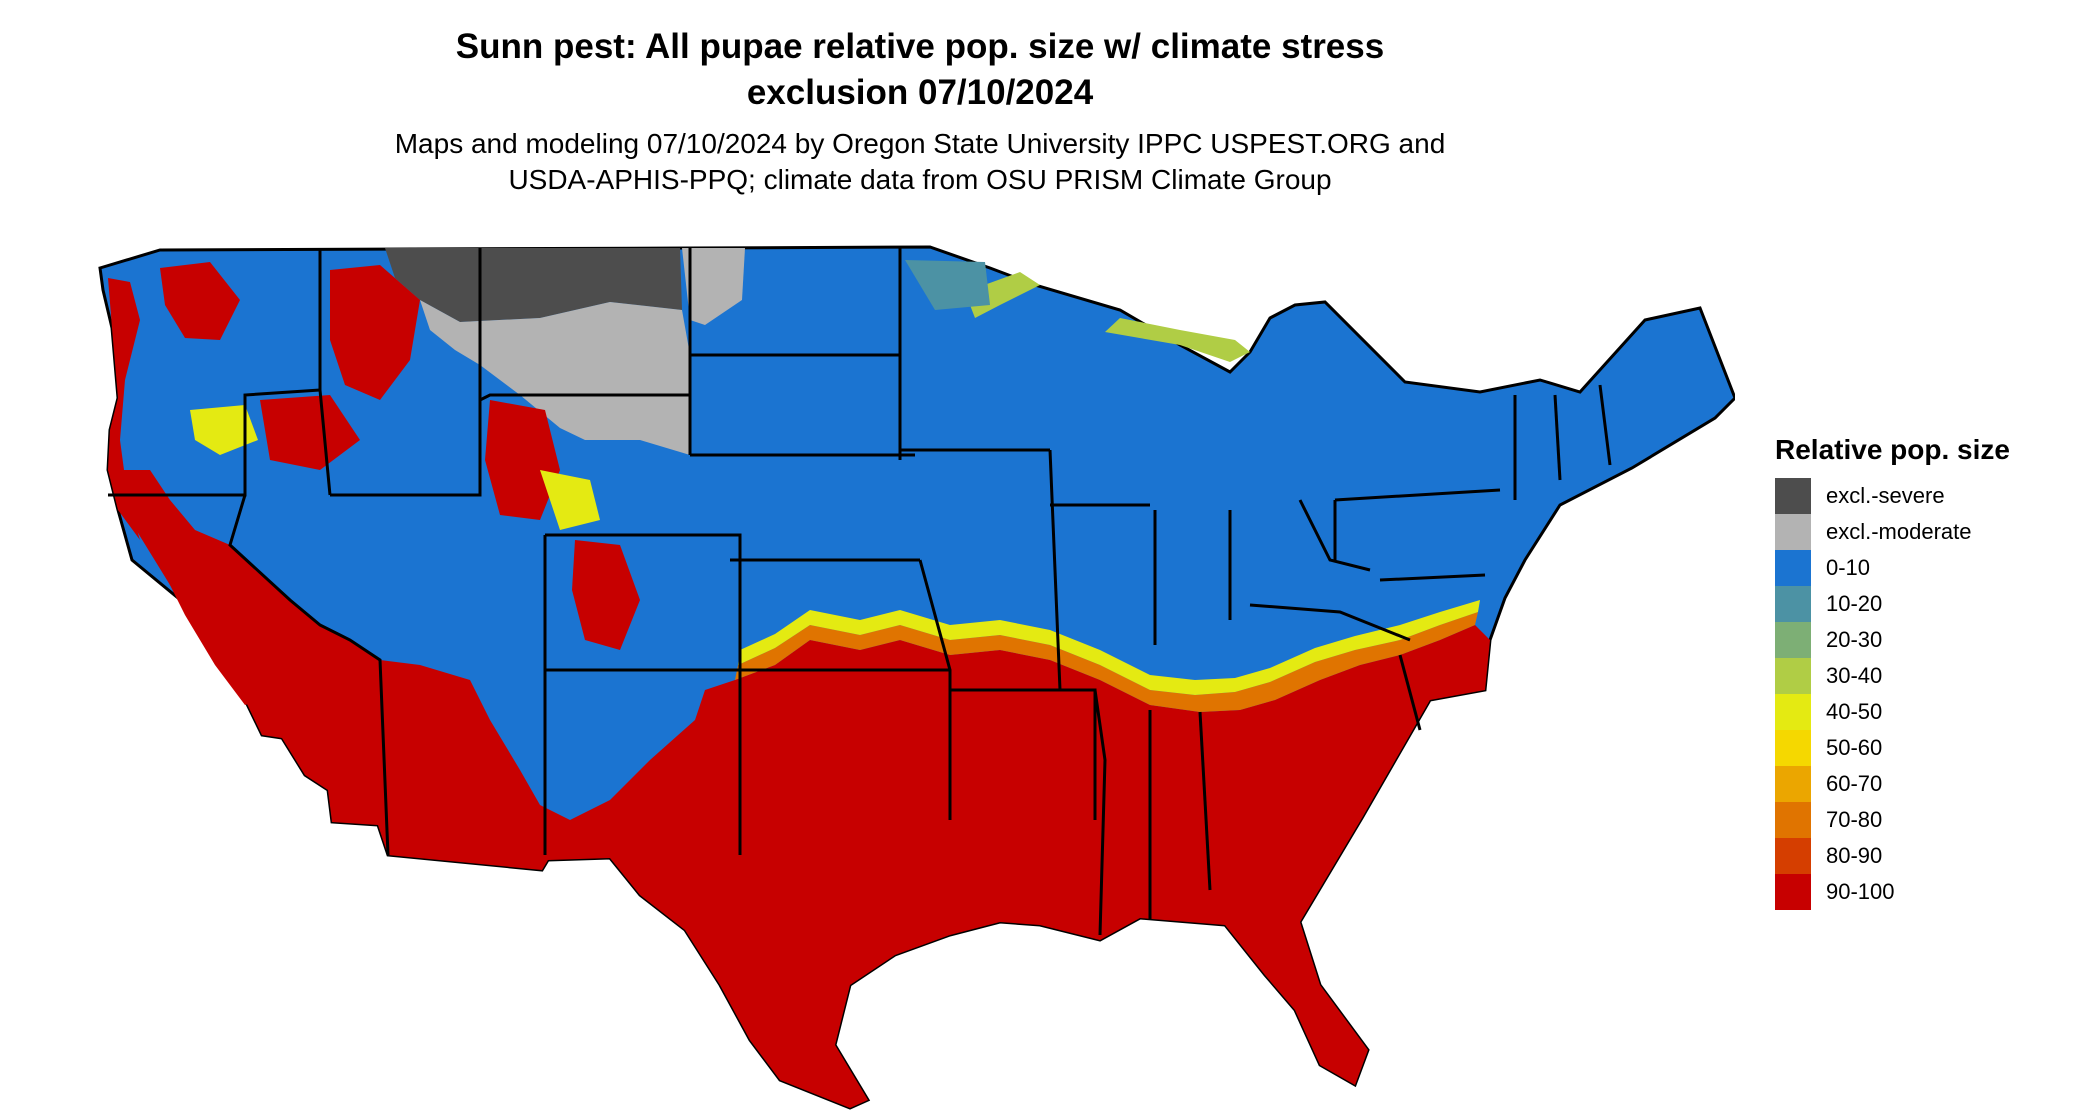  Describe the element at coordinates (1854, 603) in the screenshot. I see `legend-label: 10-20` at that location.